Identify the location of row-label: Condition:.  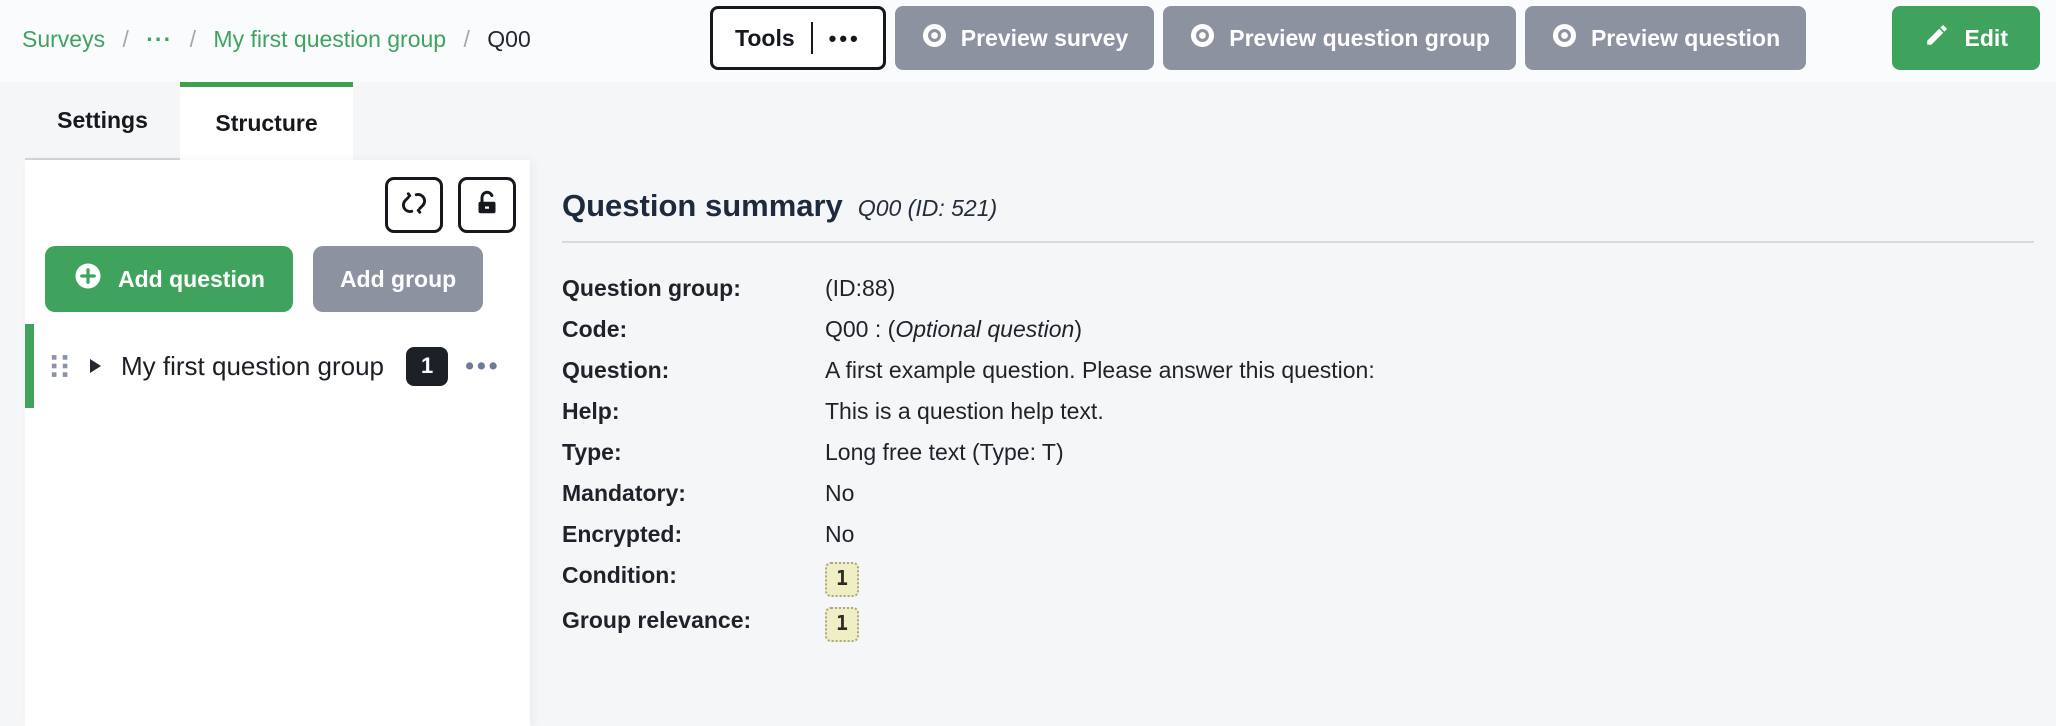
(619, 575).